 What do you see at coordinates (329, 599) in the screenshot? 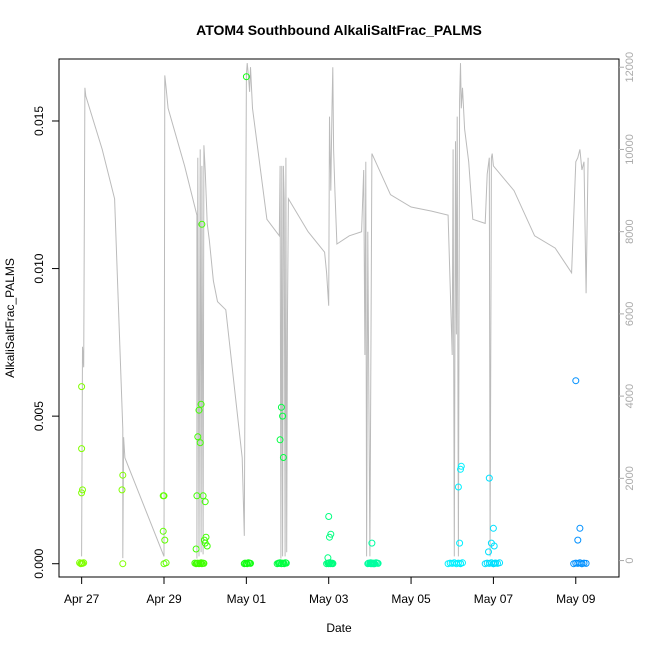
I see `x-tick-label: May 03` at bounding box center [329, 599].